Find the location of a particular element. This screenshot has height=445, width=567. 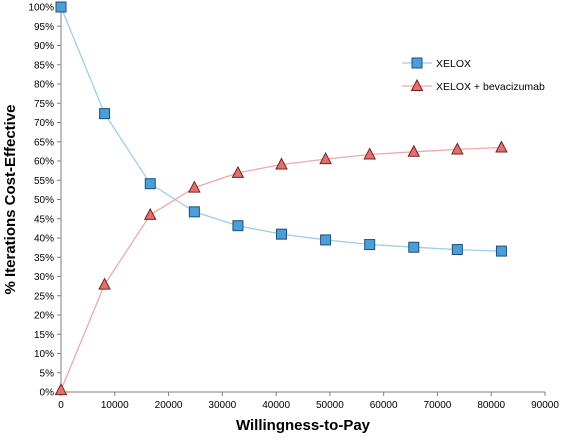

y-axis-title: % Iterations Cost-Effective is located at coordinates (10, 199).